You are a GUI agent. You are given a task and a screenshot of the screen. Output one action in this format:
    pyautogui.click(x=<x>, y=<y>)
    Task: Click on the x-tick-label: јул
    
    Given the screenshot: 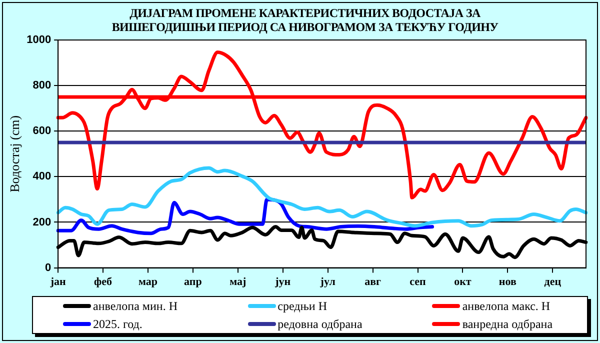 What is the action you would take?
    pyautogui.click(x=327, y=282)
    